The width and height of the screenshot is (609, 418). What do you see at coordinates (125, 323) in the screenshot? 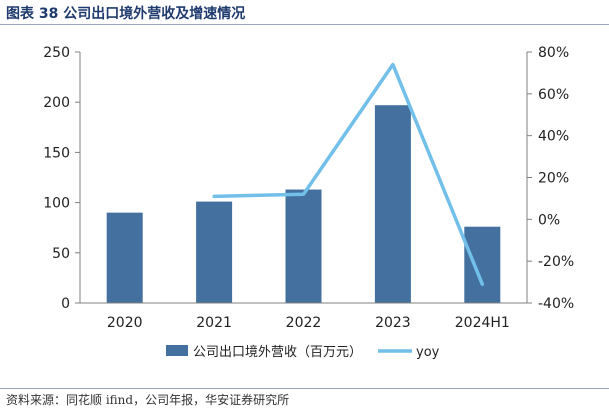
I see `x-tick-label: 2020` at bounding box center [125, 323].